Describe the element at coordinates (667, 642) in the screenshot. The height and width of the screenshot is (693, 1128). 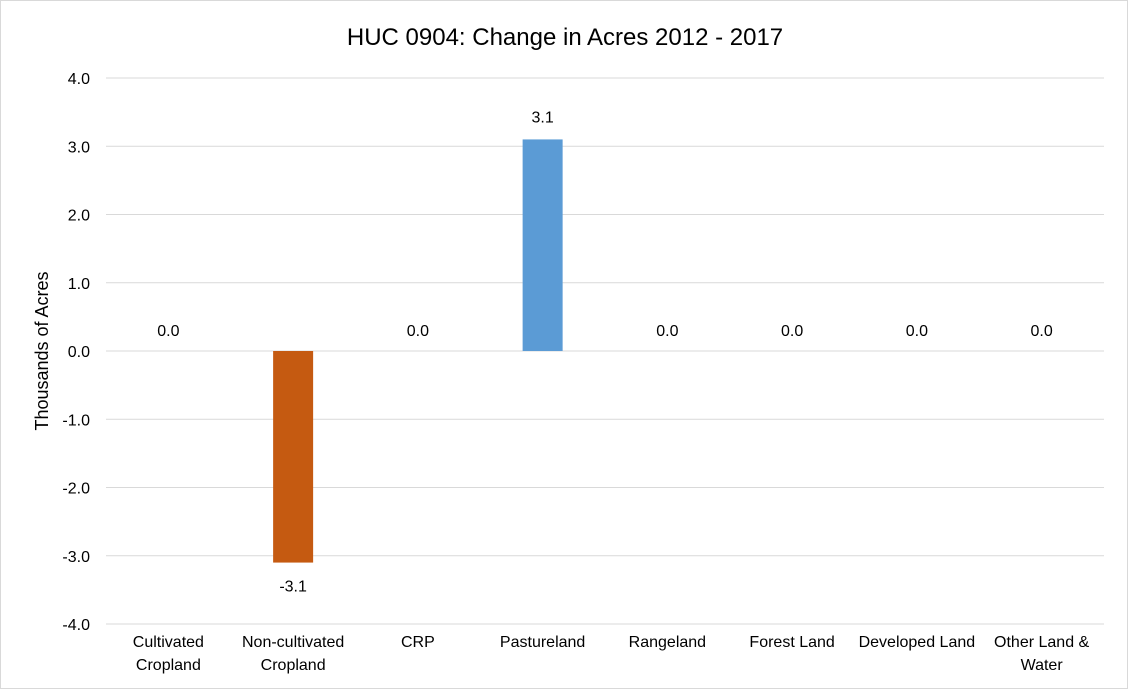
I see `x-tick-label: Rangeland` at that location.